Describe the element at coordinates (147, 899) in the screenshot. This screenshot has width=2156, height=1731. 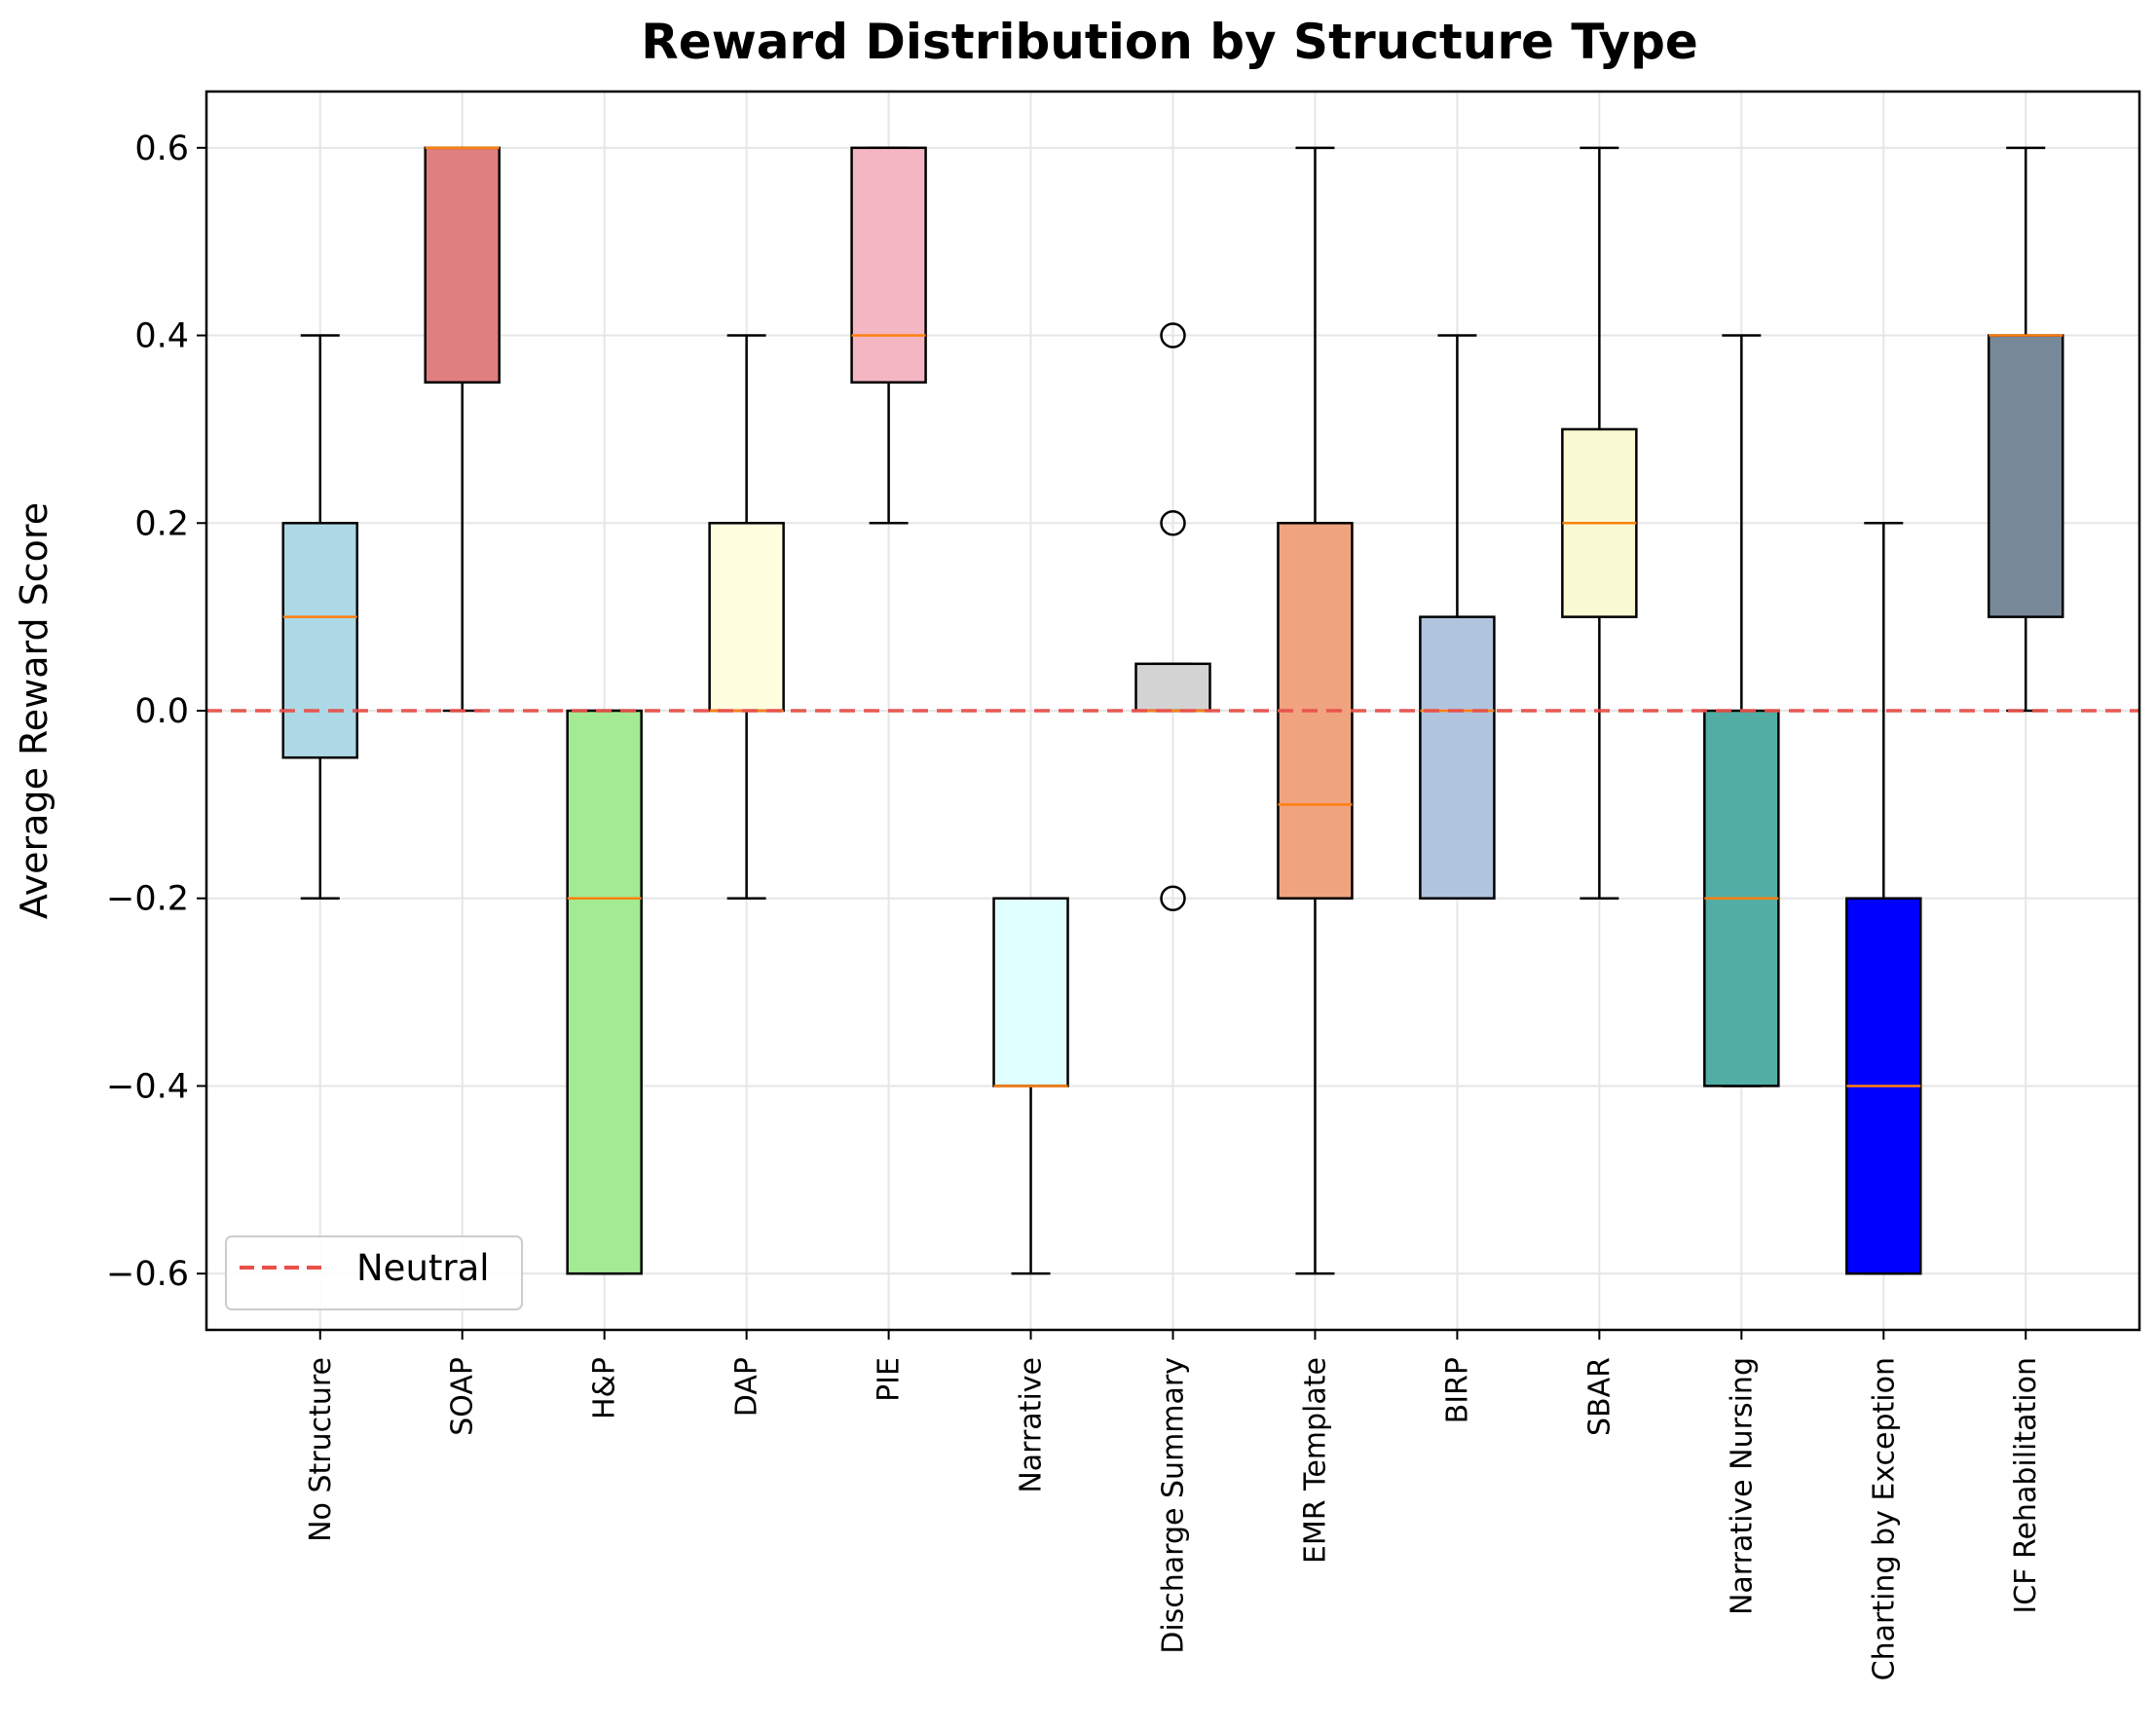
I see `y-tick-label: −0.2` at that location.